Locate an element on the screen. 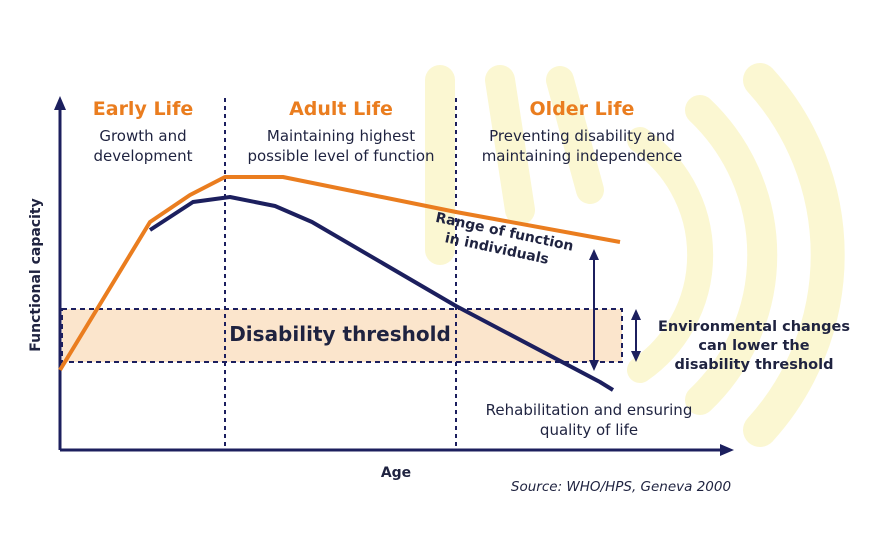 The image size is (890, 552). phase-title-early: Early Life is located at coordinates (143, 109).